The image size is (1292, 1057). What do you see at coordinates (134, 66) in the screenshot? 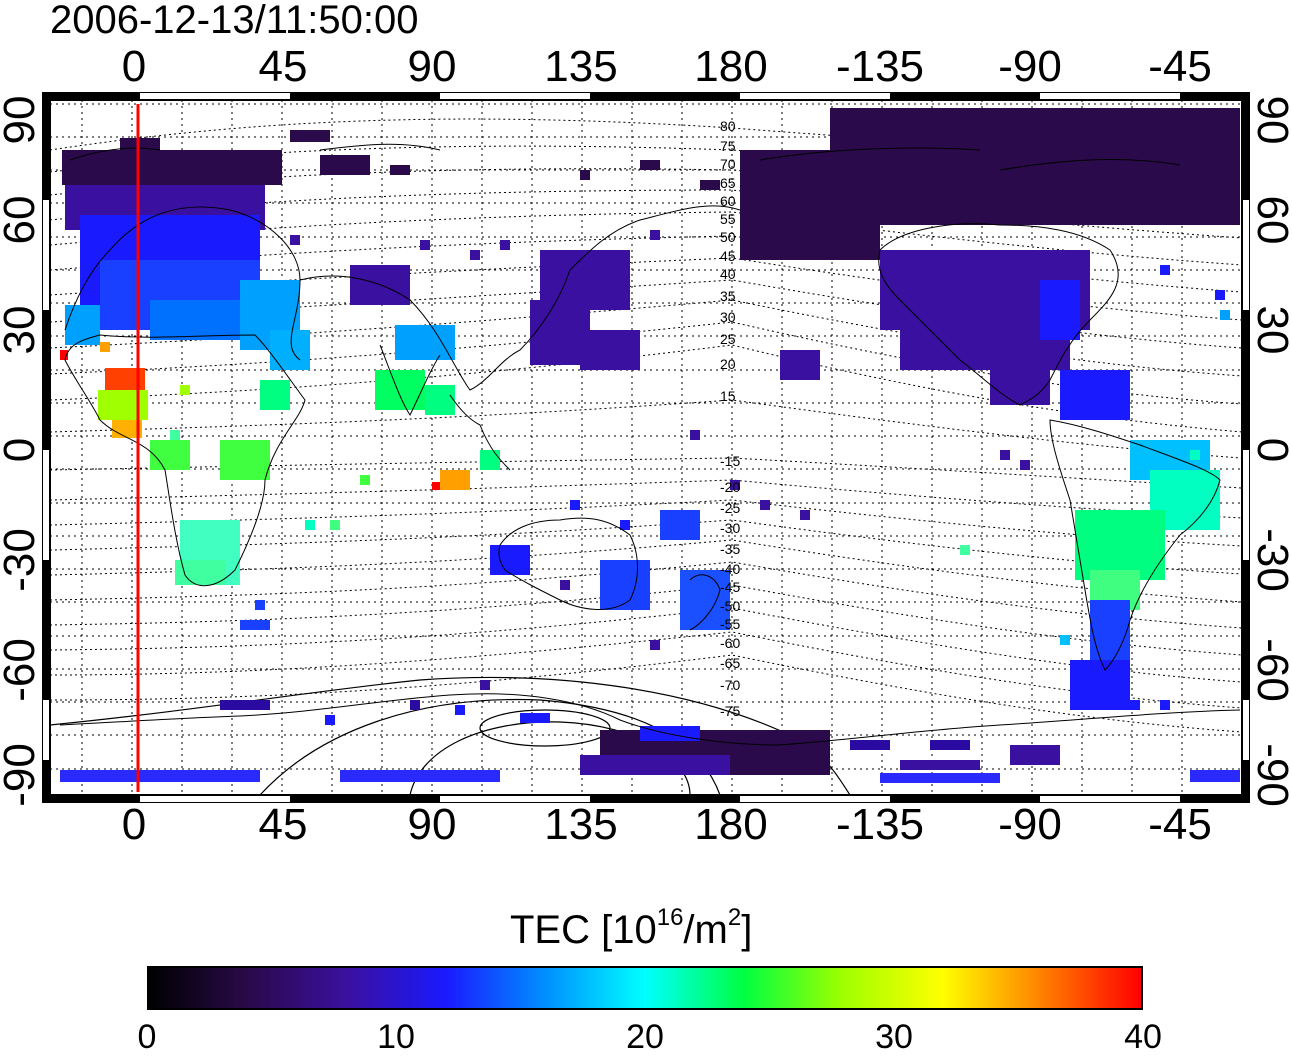
I see `x-tick-top-0: 0` at bounding box center [134, 66].